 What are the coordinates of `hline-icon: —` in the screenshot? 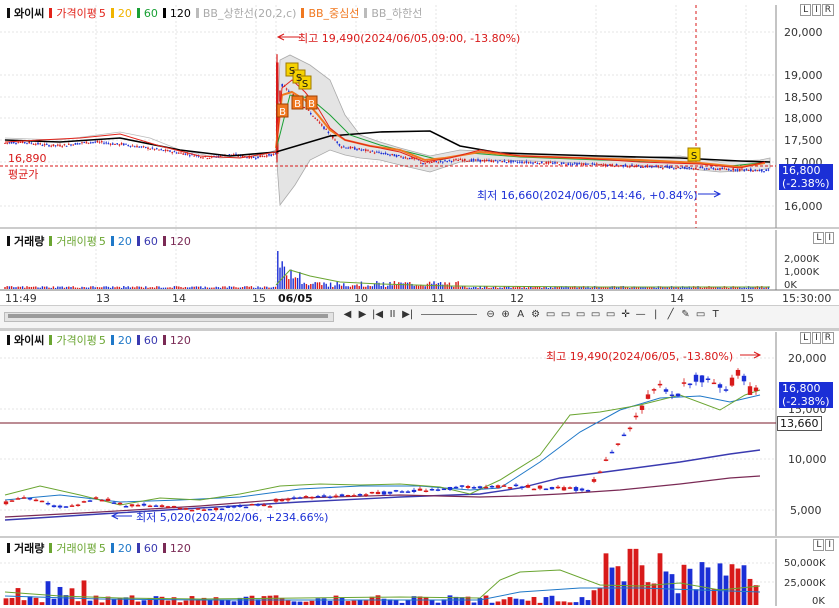 It's located at (640, 314).